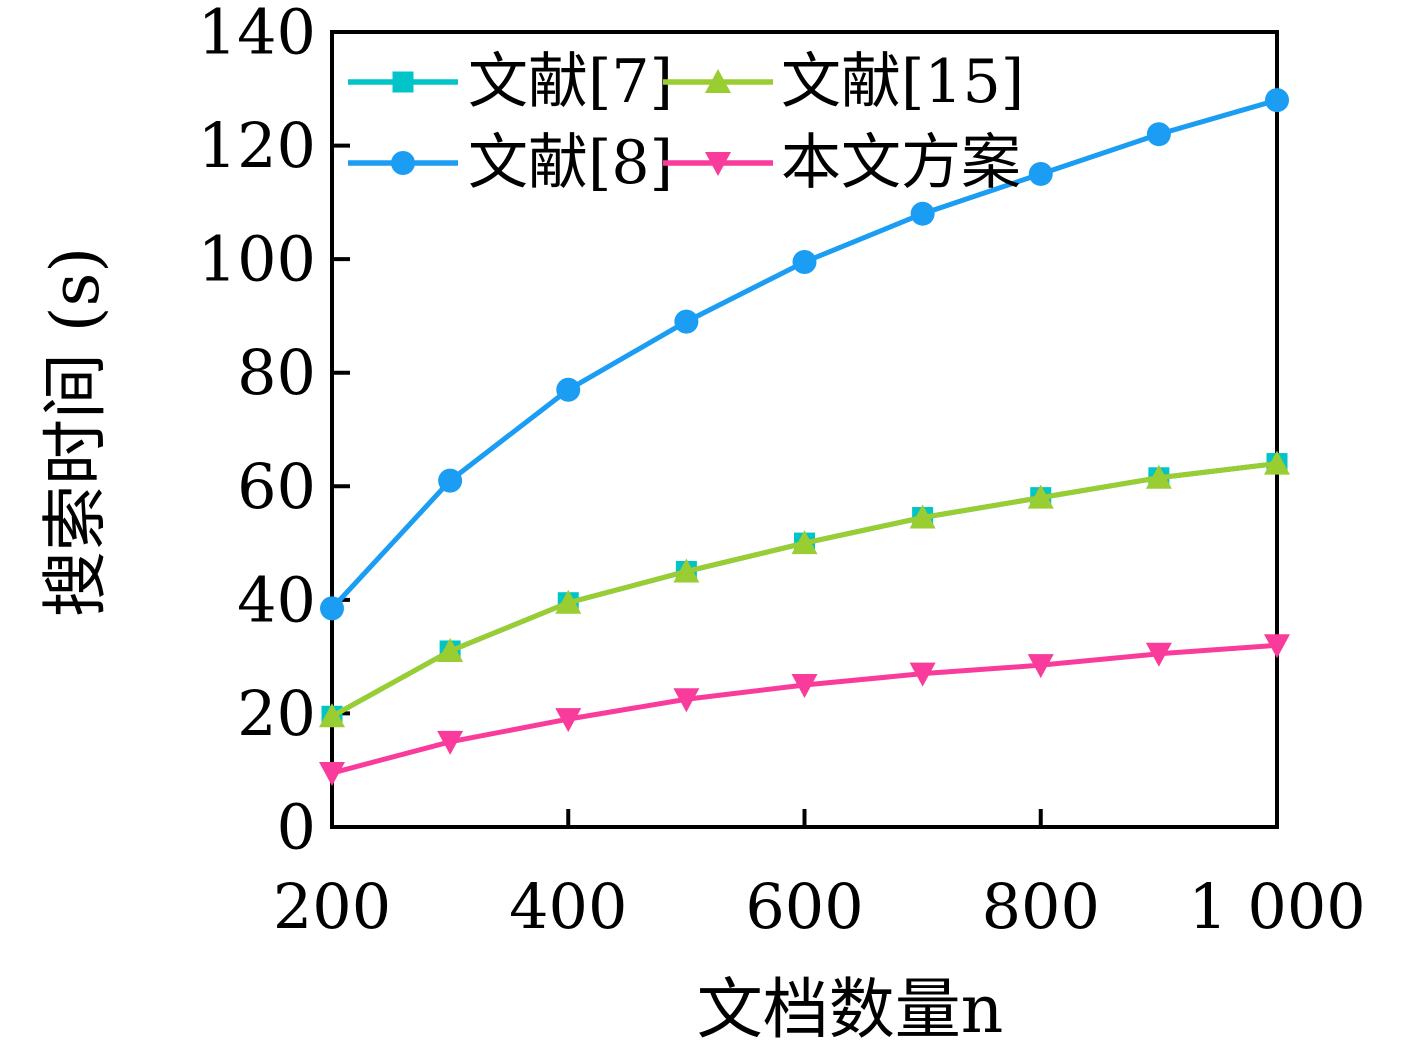 The image size is (1417, 1058). What do you see at coordinates (332, 906) in the screenshot?
I see `x-tick-label: 200` at bounding box center [332, 906].